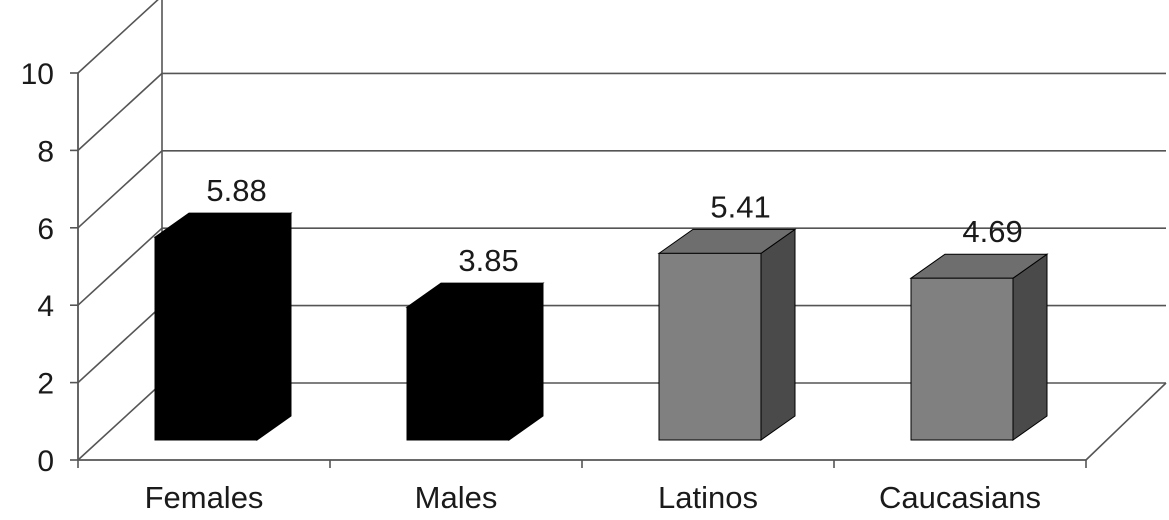 Image resolution: width=1169 pixels, height=520 pixels. What do you see at coordinates (960, 497) in the screenshot?
I see `x-tick-label: Caucasians` at bounding box center [960, 497].